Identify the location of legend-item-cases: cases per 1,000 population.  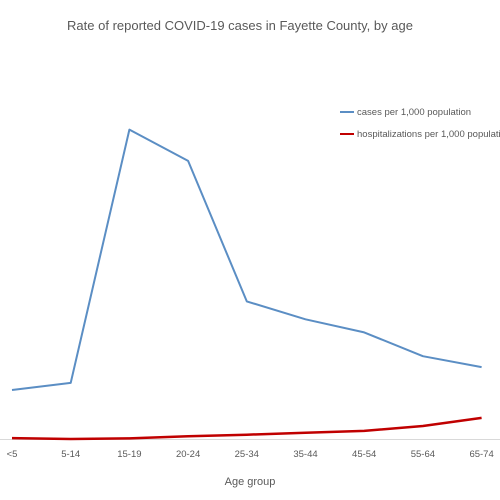
(420, 112).